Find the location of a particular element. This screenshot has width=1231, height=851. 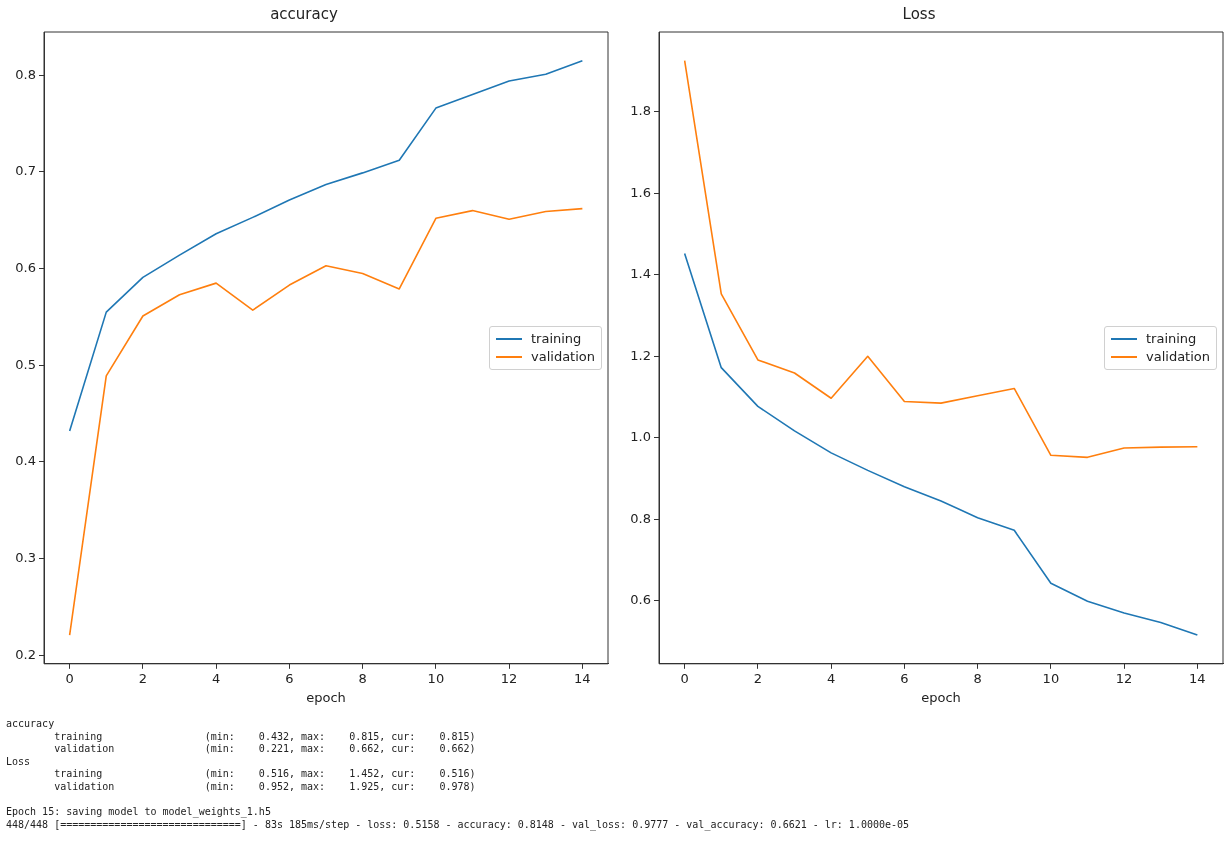

text: Loss is located at coordinates (18, 761).